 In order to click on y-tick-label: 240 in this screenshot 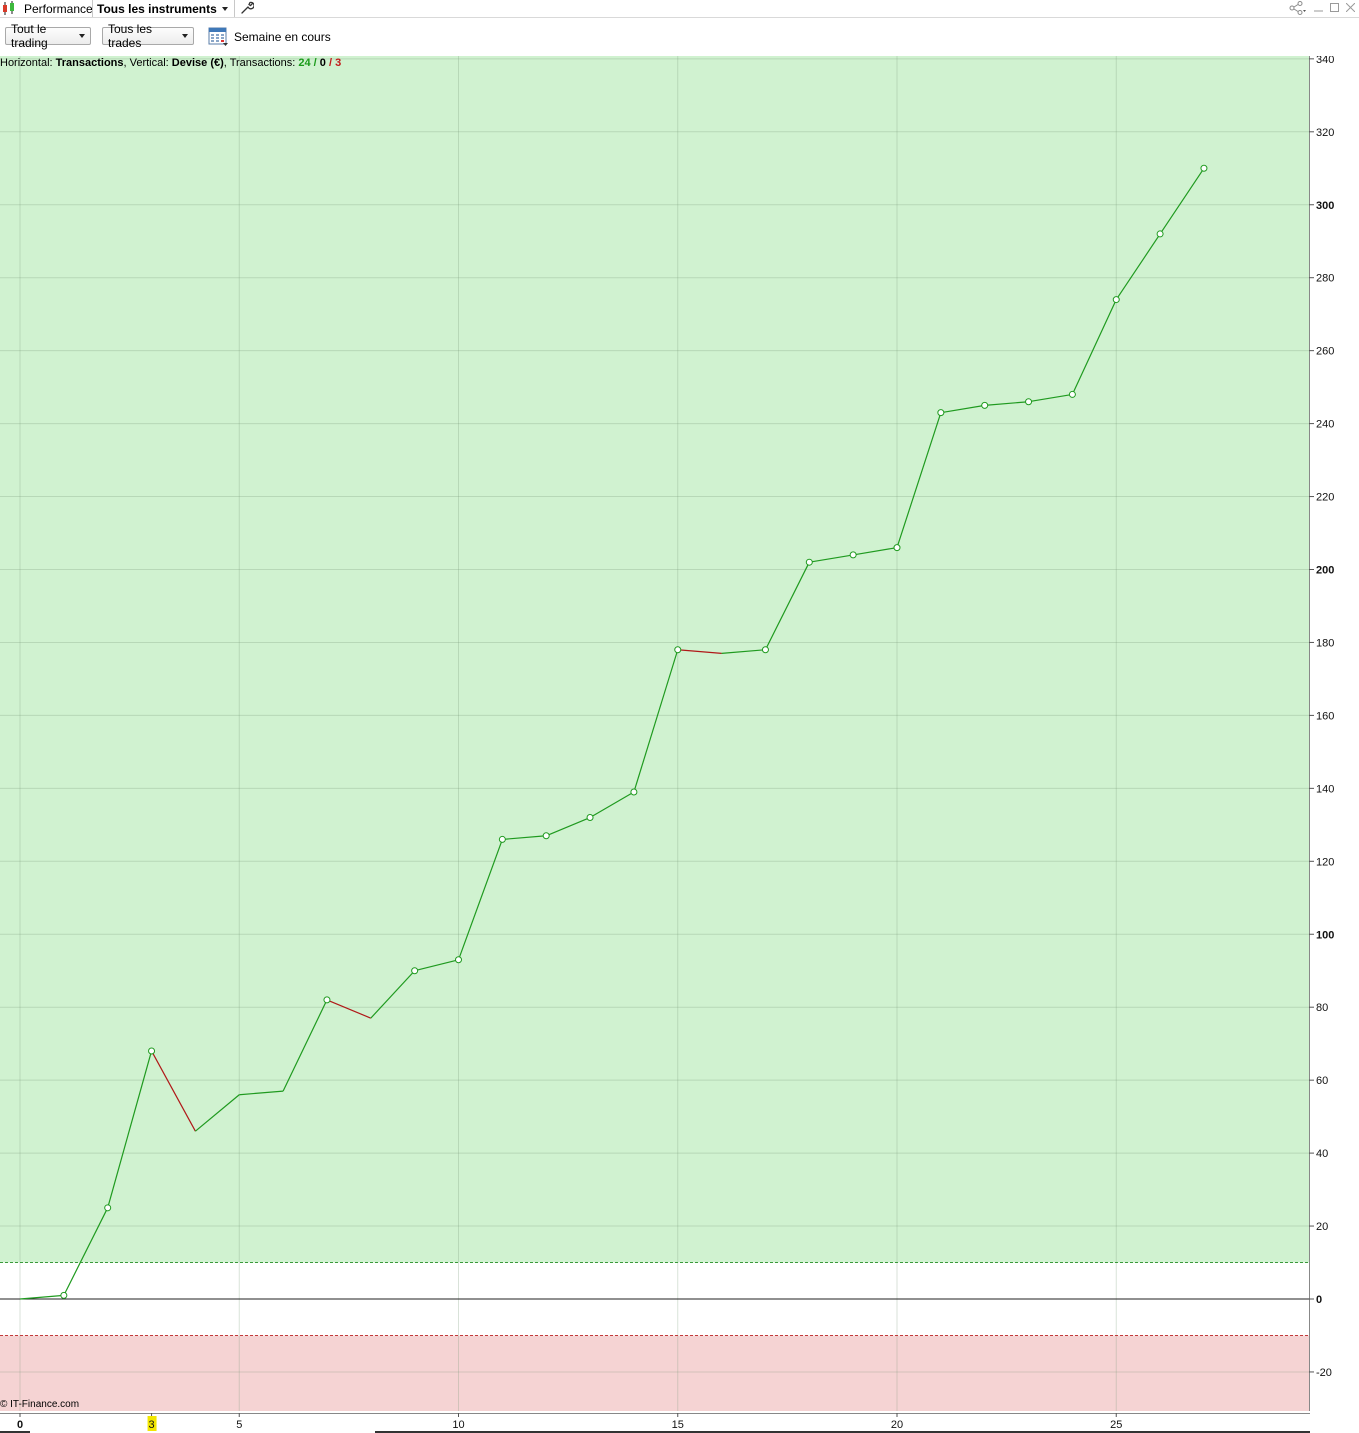, I will do `click(1325, 425)`.